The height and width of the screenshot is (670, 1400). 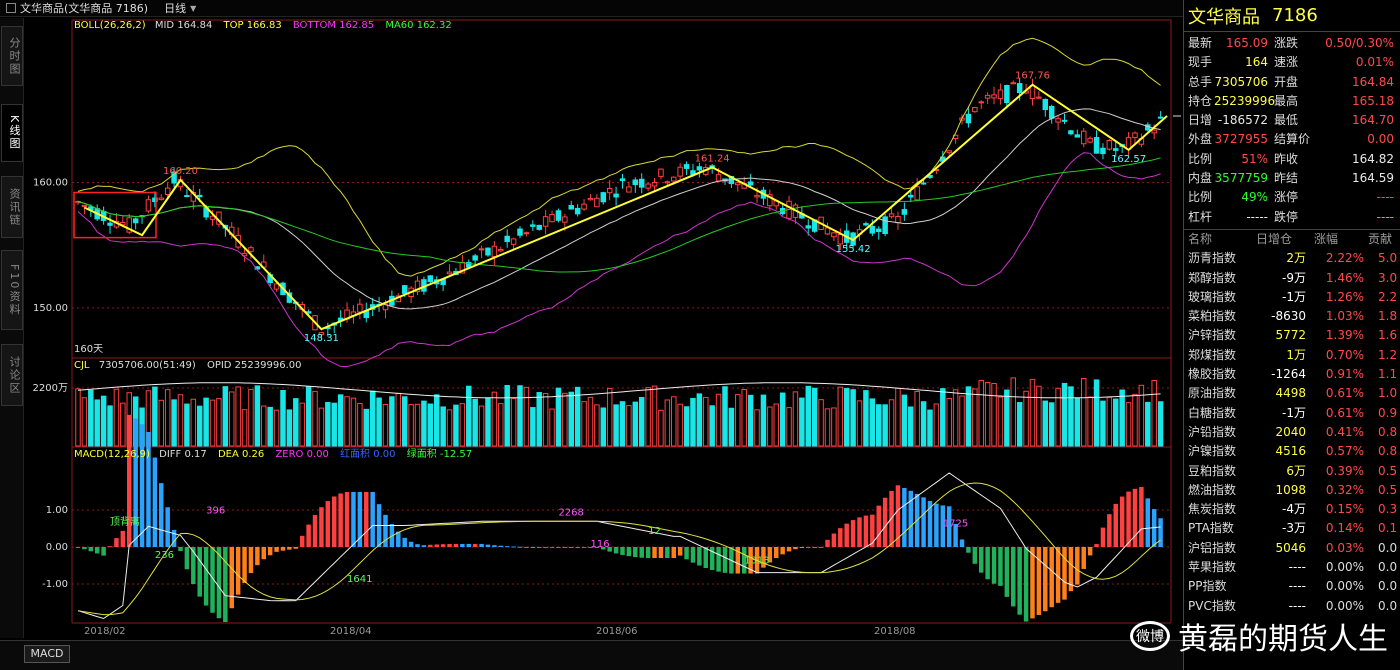 I want to click on price-tick-label: 160.00, so click(x=50, y=182).